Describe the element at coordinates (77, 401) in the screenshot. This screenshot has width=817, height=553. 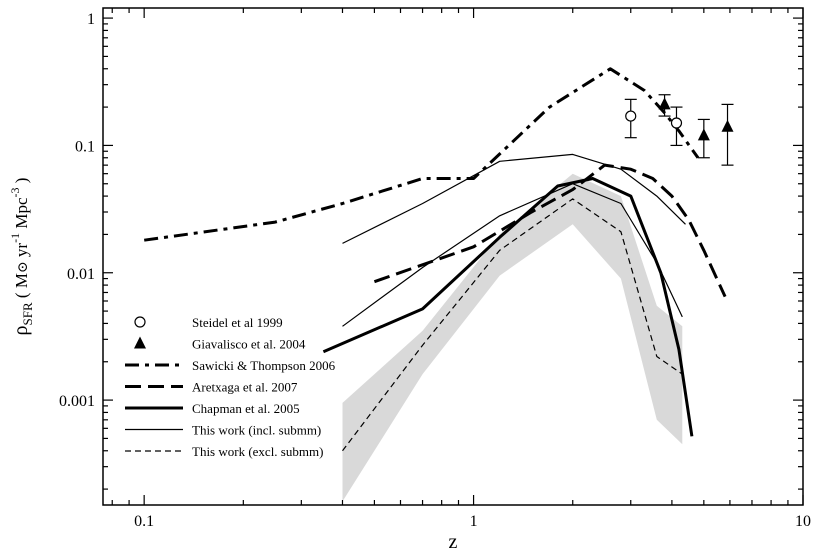
I see `y-tick-label: 0.001` at that location.